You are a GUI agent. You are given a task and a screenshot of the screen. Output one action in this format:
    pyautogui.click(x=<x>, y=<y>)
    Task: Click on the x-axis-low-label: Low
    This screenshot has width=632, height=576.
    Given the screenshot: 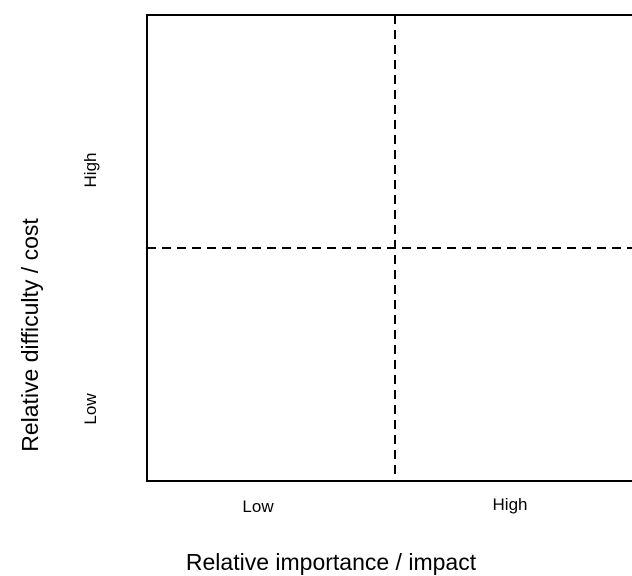 What is the action you would take?
    pyautogui.click(x=258, y=506)
    